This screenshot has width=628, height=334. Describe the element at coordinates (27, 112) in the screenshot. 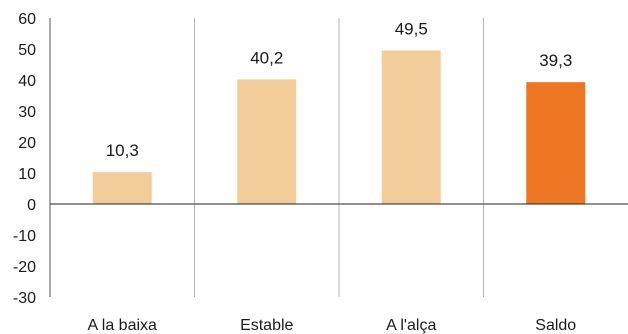

I see `y-tick-label: 30` at that location.